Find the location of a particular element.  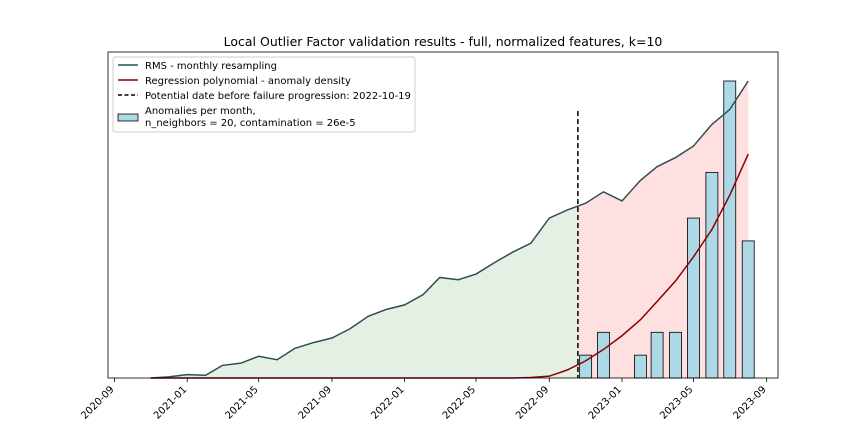

x-tick-label: 2023-01 is located at coordinates (605, 402).